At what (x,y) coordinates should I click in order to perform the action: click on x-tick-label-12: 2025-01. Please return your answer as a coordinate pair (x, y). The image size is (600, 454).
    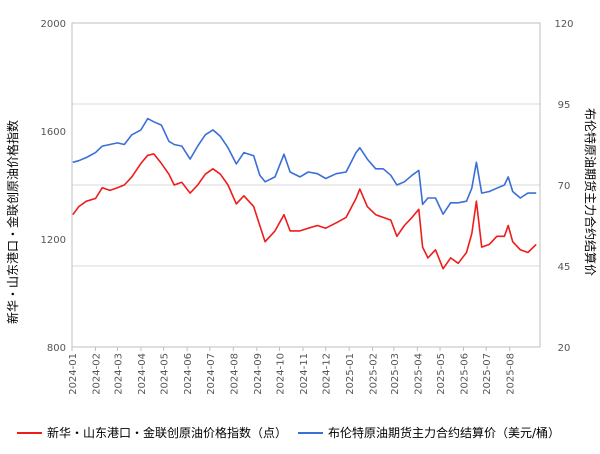
    Looking at the image, I should click on (350, 374).